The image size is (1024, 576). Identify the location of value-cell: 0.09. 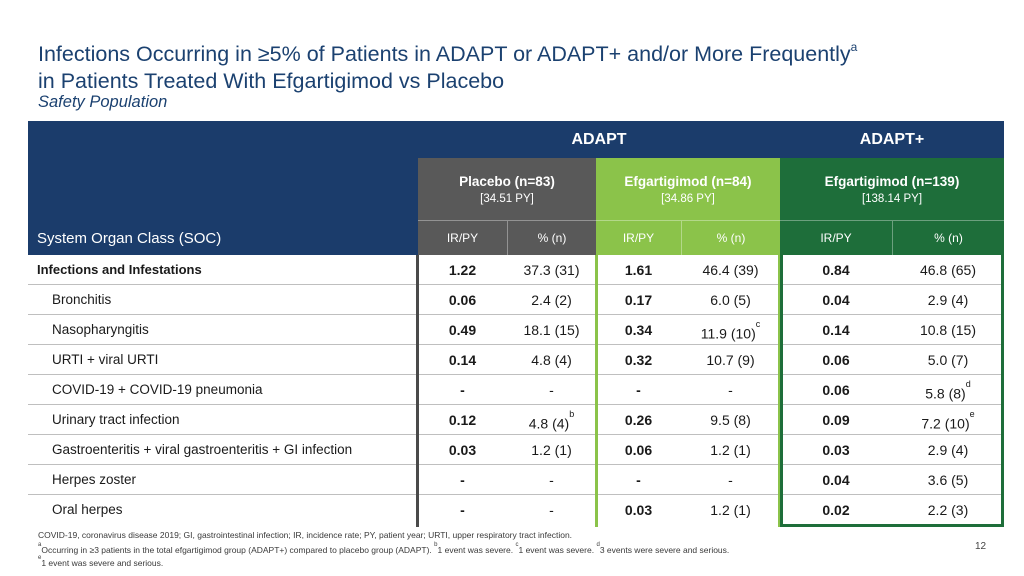
(836, 420).